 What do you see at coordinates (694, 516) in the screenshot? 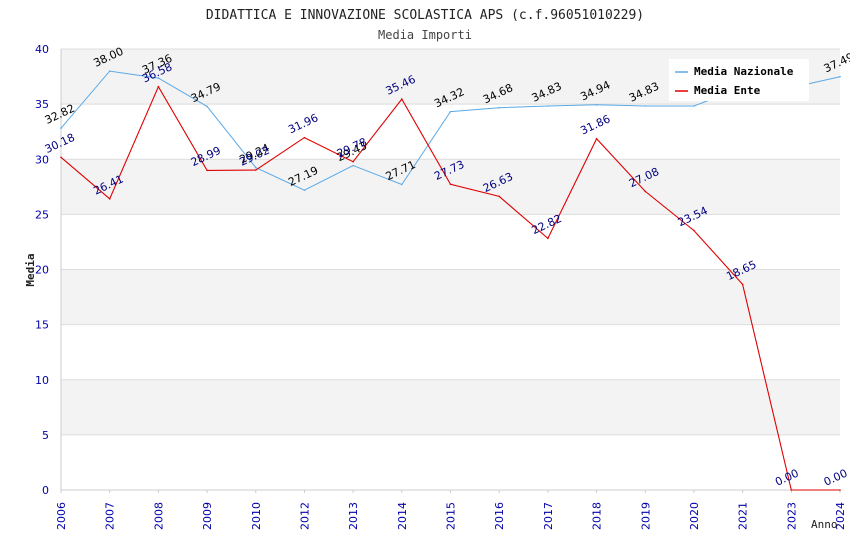
I see `x-tick-label: 2020` at bounding box center [694, 516].